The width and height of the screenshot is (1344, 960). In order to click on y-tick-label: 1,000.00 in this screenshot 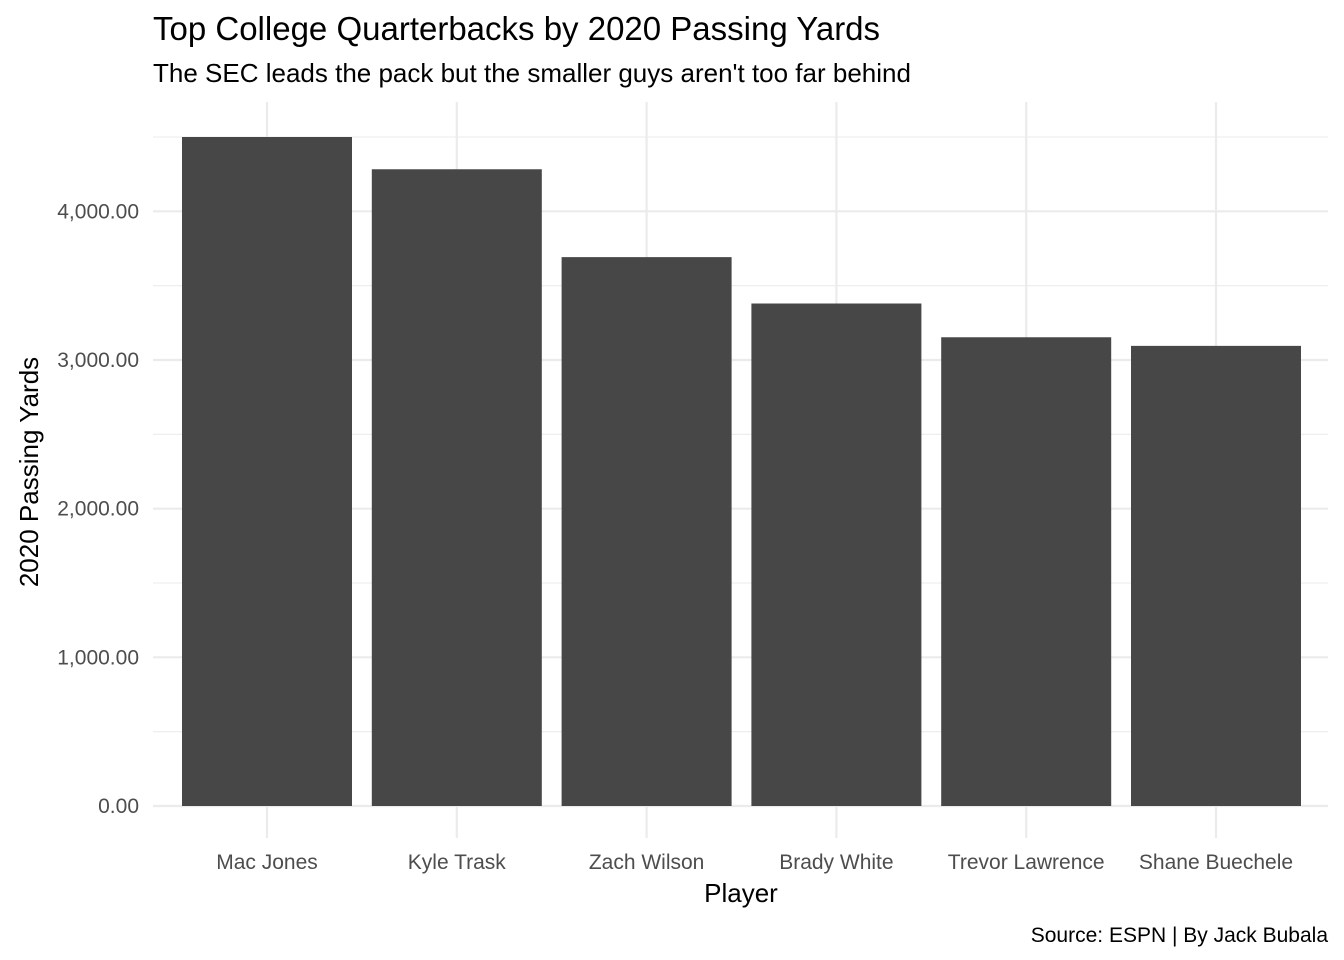, I will do `click(98, 657)`.